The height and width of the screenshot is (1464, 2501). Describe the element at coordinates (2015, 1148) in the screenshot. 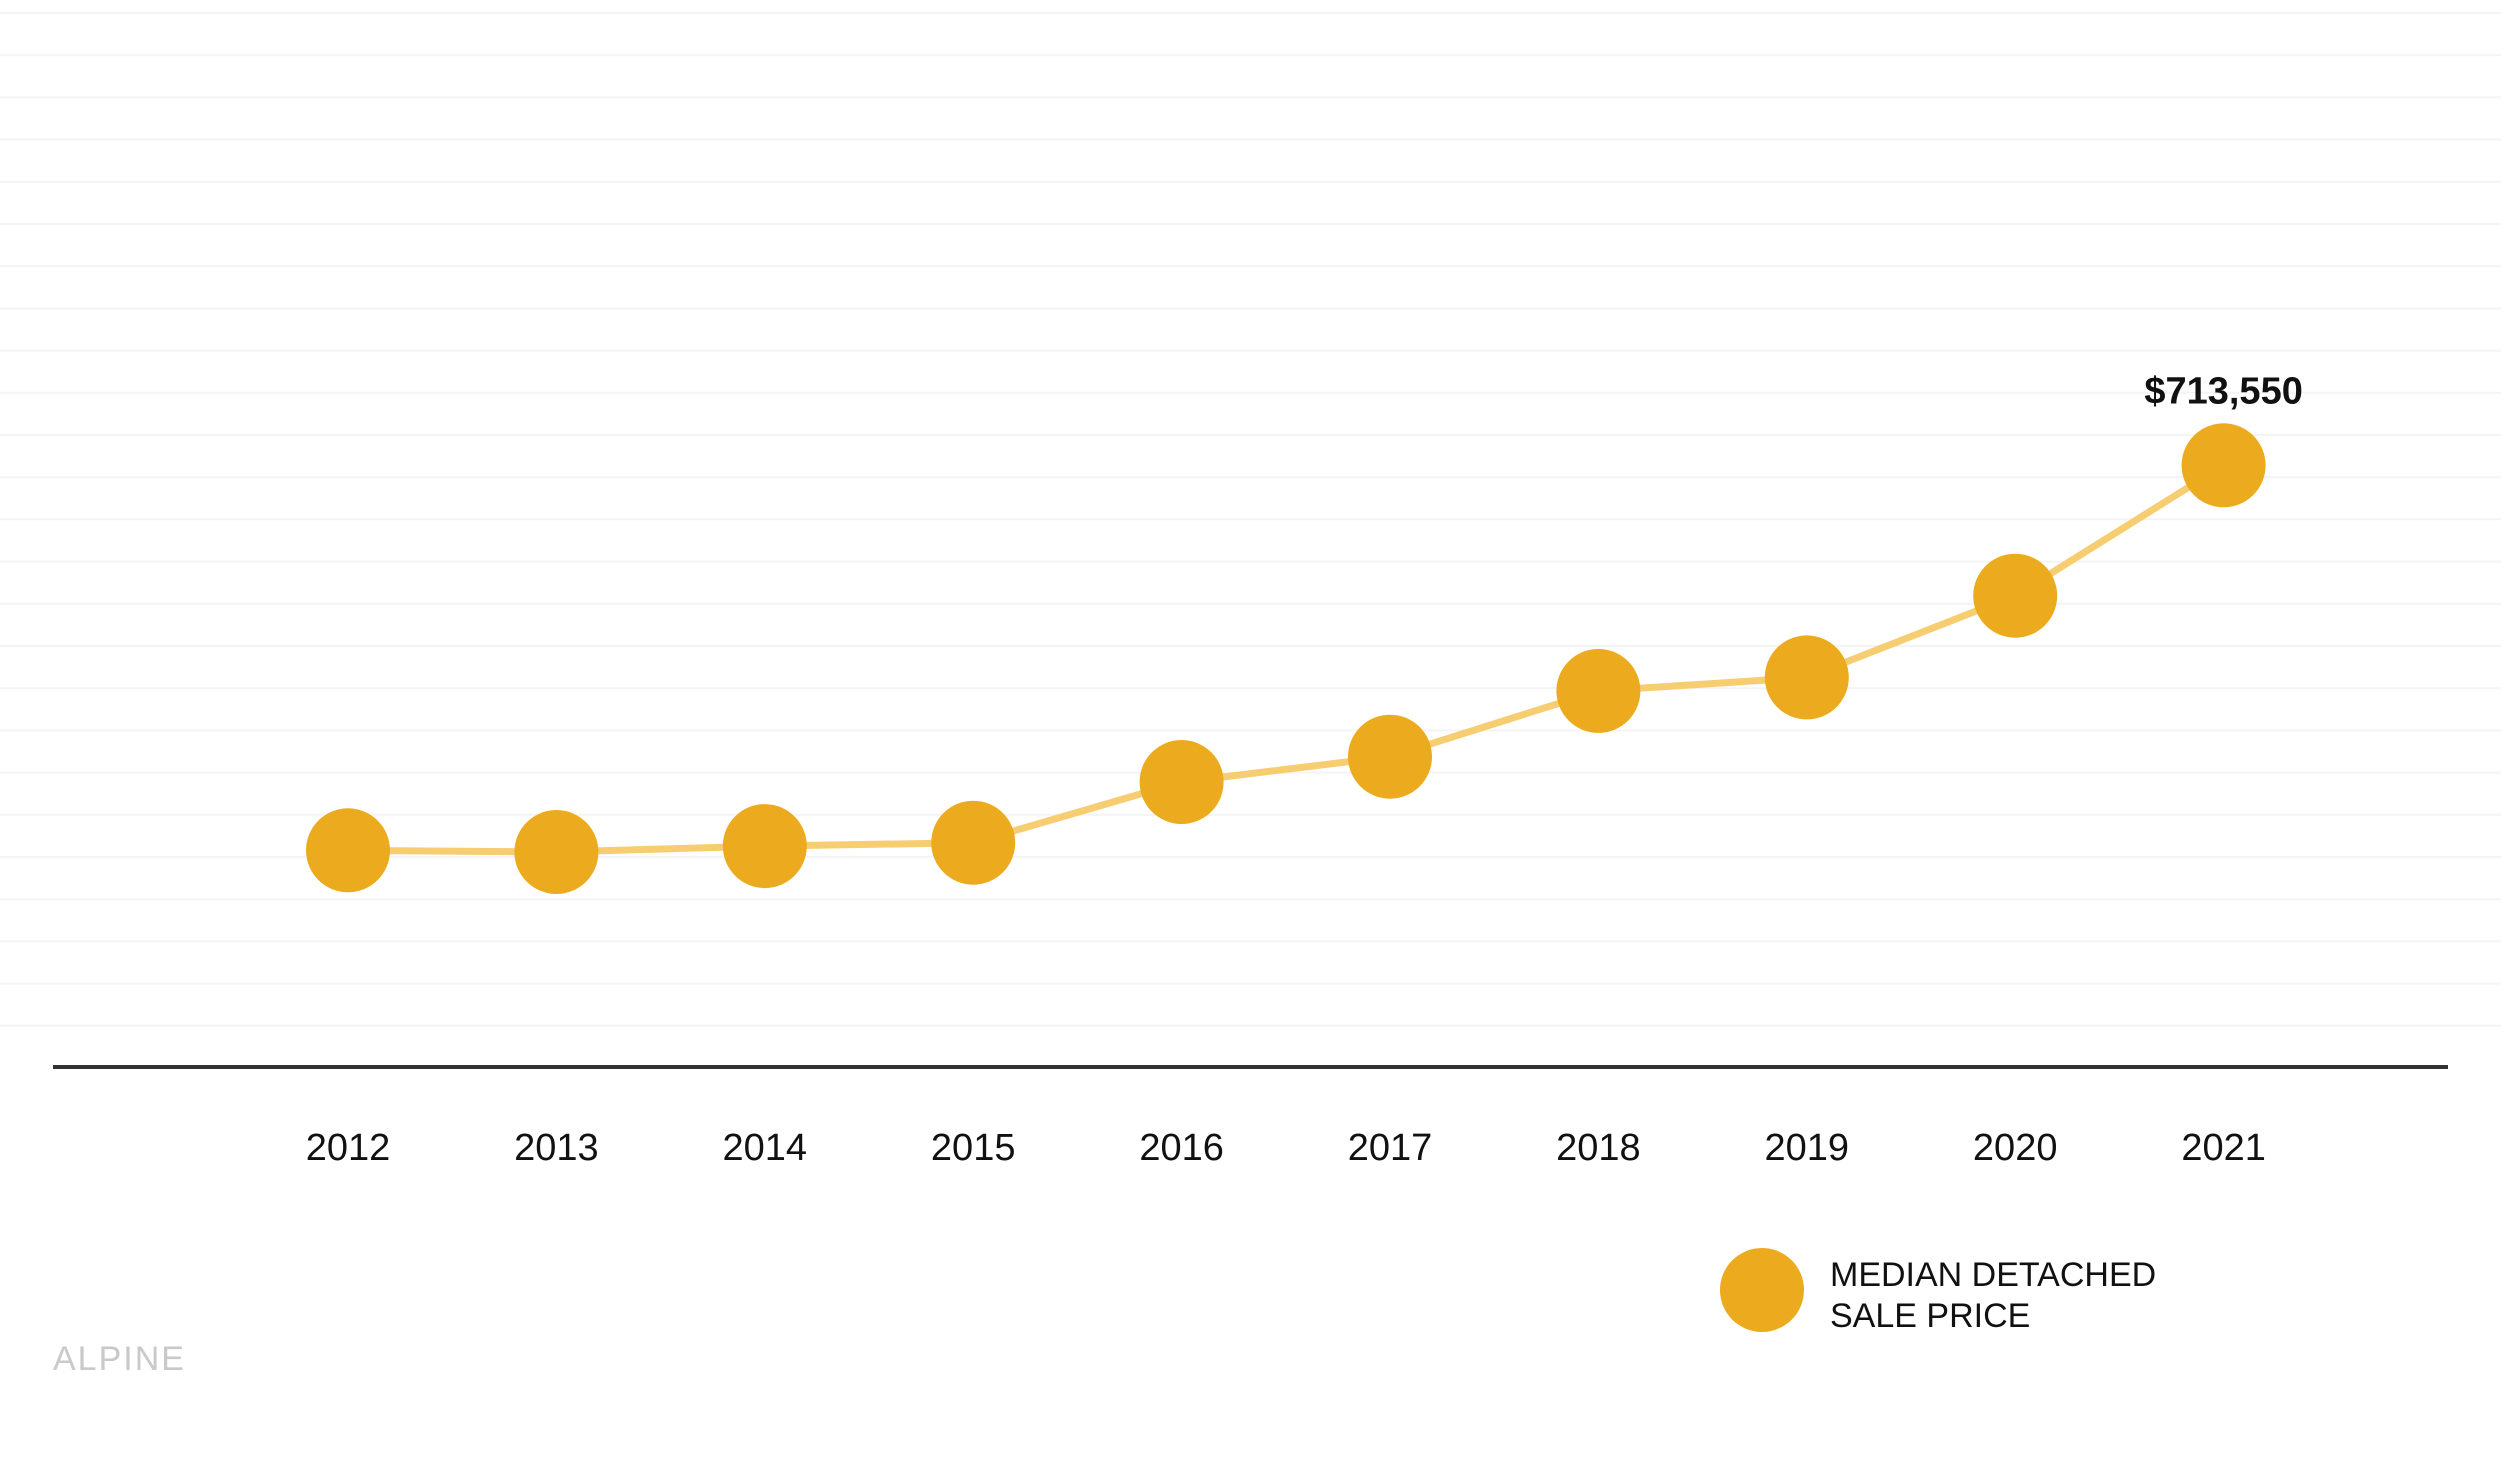

I see `x-tick-label: 2020` at that location.